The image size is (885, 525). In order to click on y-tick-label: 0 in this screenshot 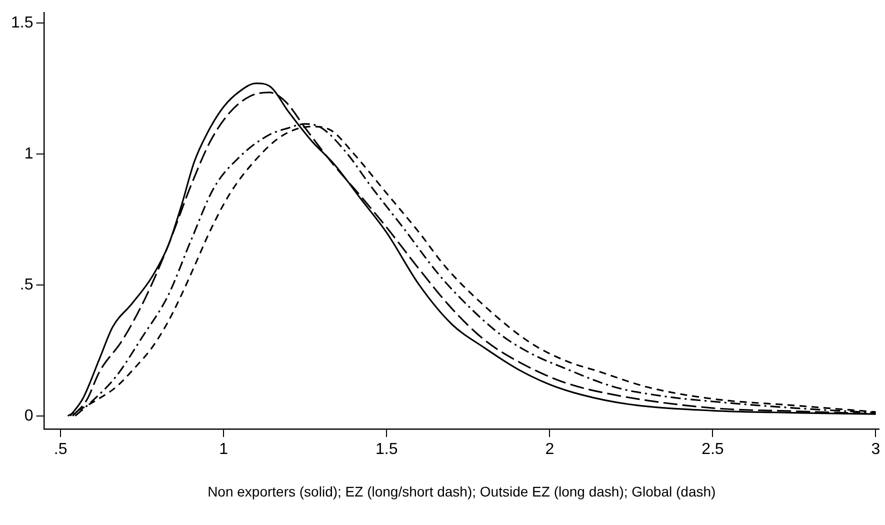, I will do `click(29, 415)`.